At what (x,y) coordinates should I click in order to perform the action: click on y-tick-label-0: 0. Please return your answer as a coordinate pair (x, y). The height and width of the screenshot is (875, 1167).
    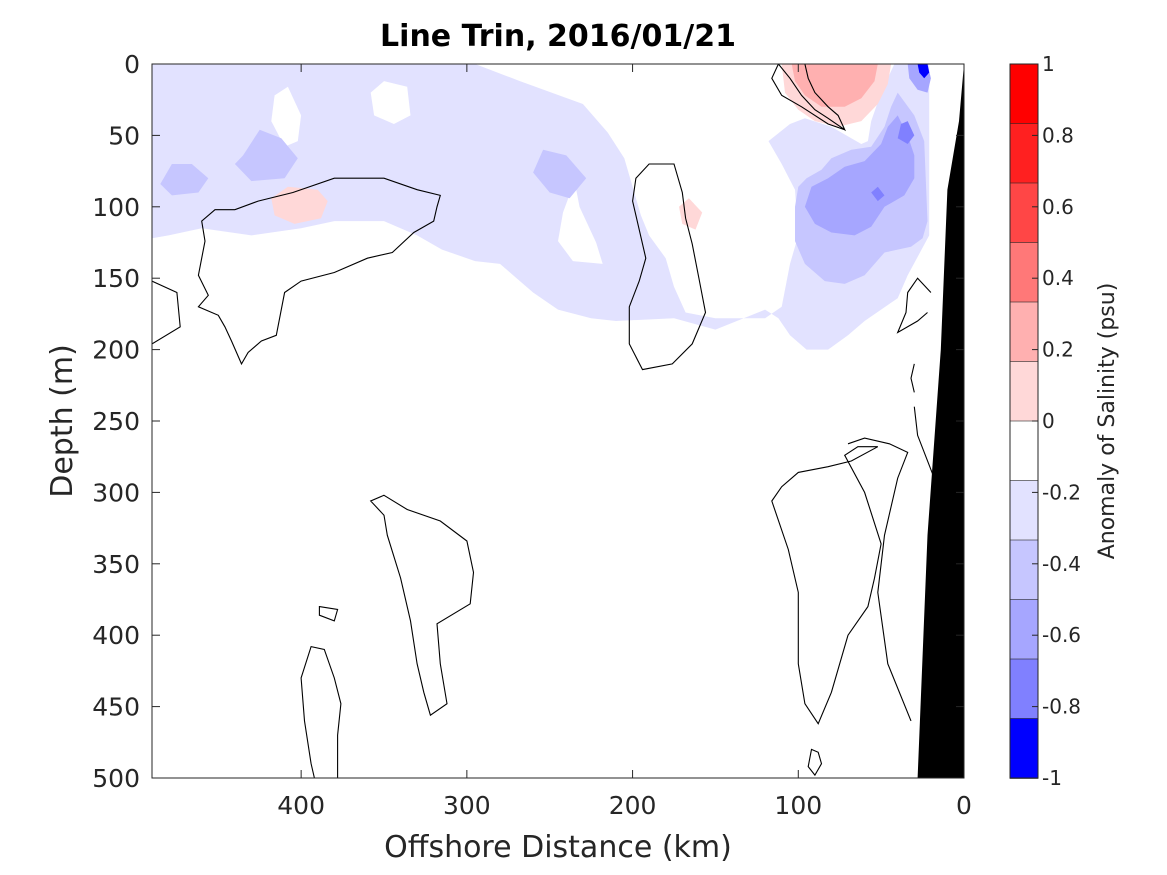
    Looking at the image, I should click on (132, 64).